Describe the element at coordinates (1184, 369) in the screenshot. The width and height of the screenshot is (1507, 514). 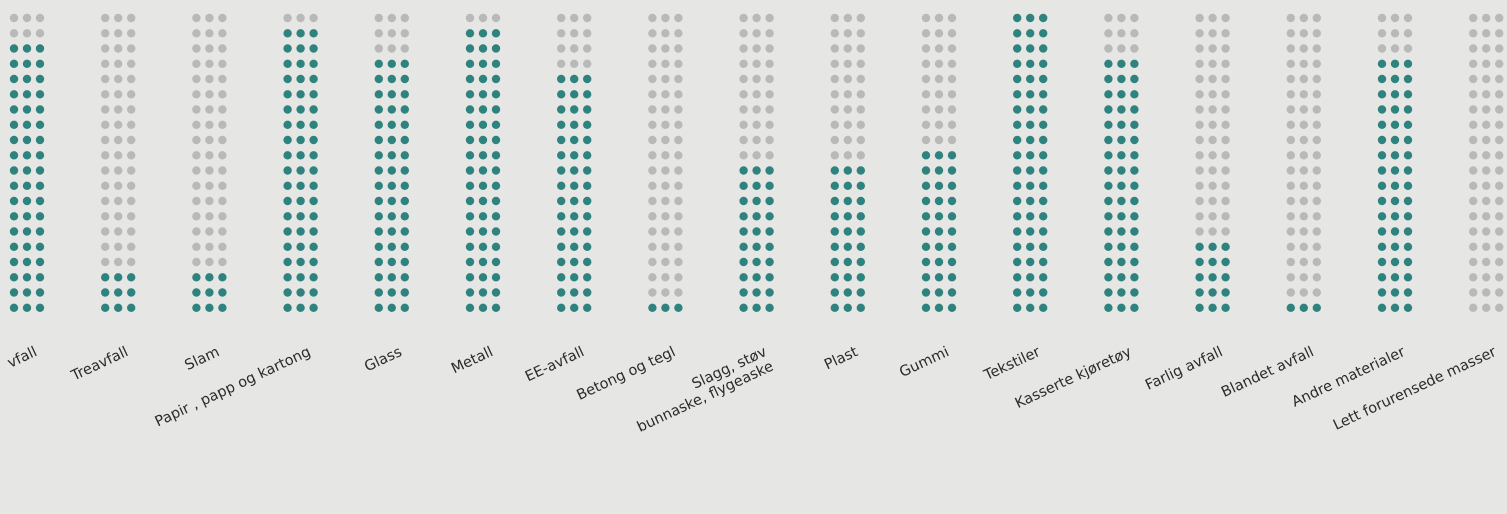
I see `category-label-line: Farlig avfall` at that location.